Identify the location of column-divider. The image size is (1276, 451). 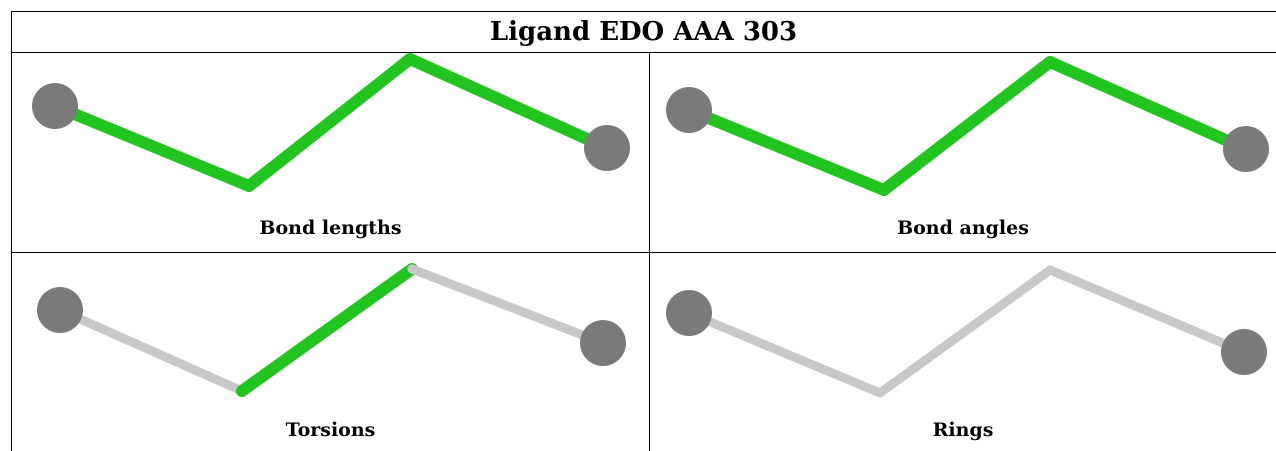
(649, 251).